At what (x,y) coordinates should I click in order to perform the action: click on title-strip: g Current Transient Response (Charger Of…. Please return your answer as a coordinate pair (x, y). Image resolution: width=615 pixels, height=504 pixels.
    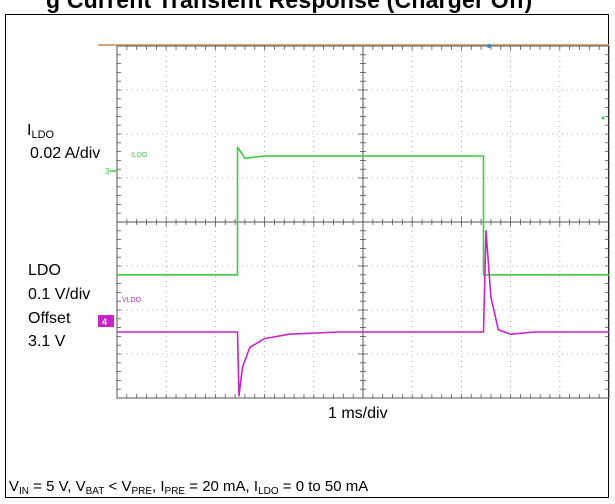
    Looking at the image, I should click on (307, 11).